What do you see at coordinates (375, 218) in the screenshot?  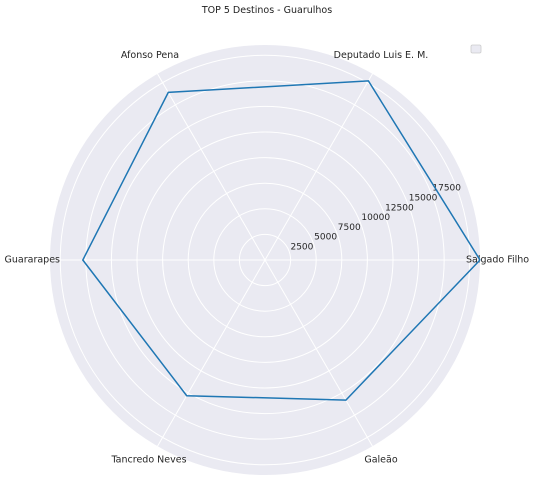 I see `radial-tick-label: 10000` at bounding box center [375, 218].